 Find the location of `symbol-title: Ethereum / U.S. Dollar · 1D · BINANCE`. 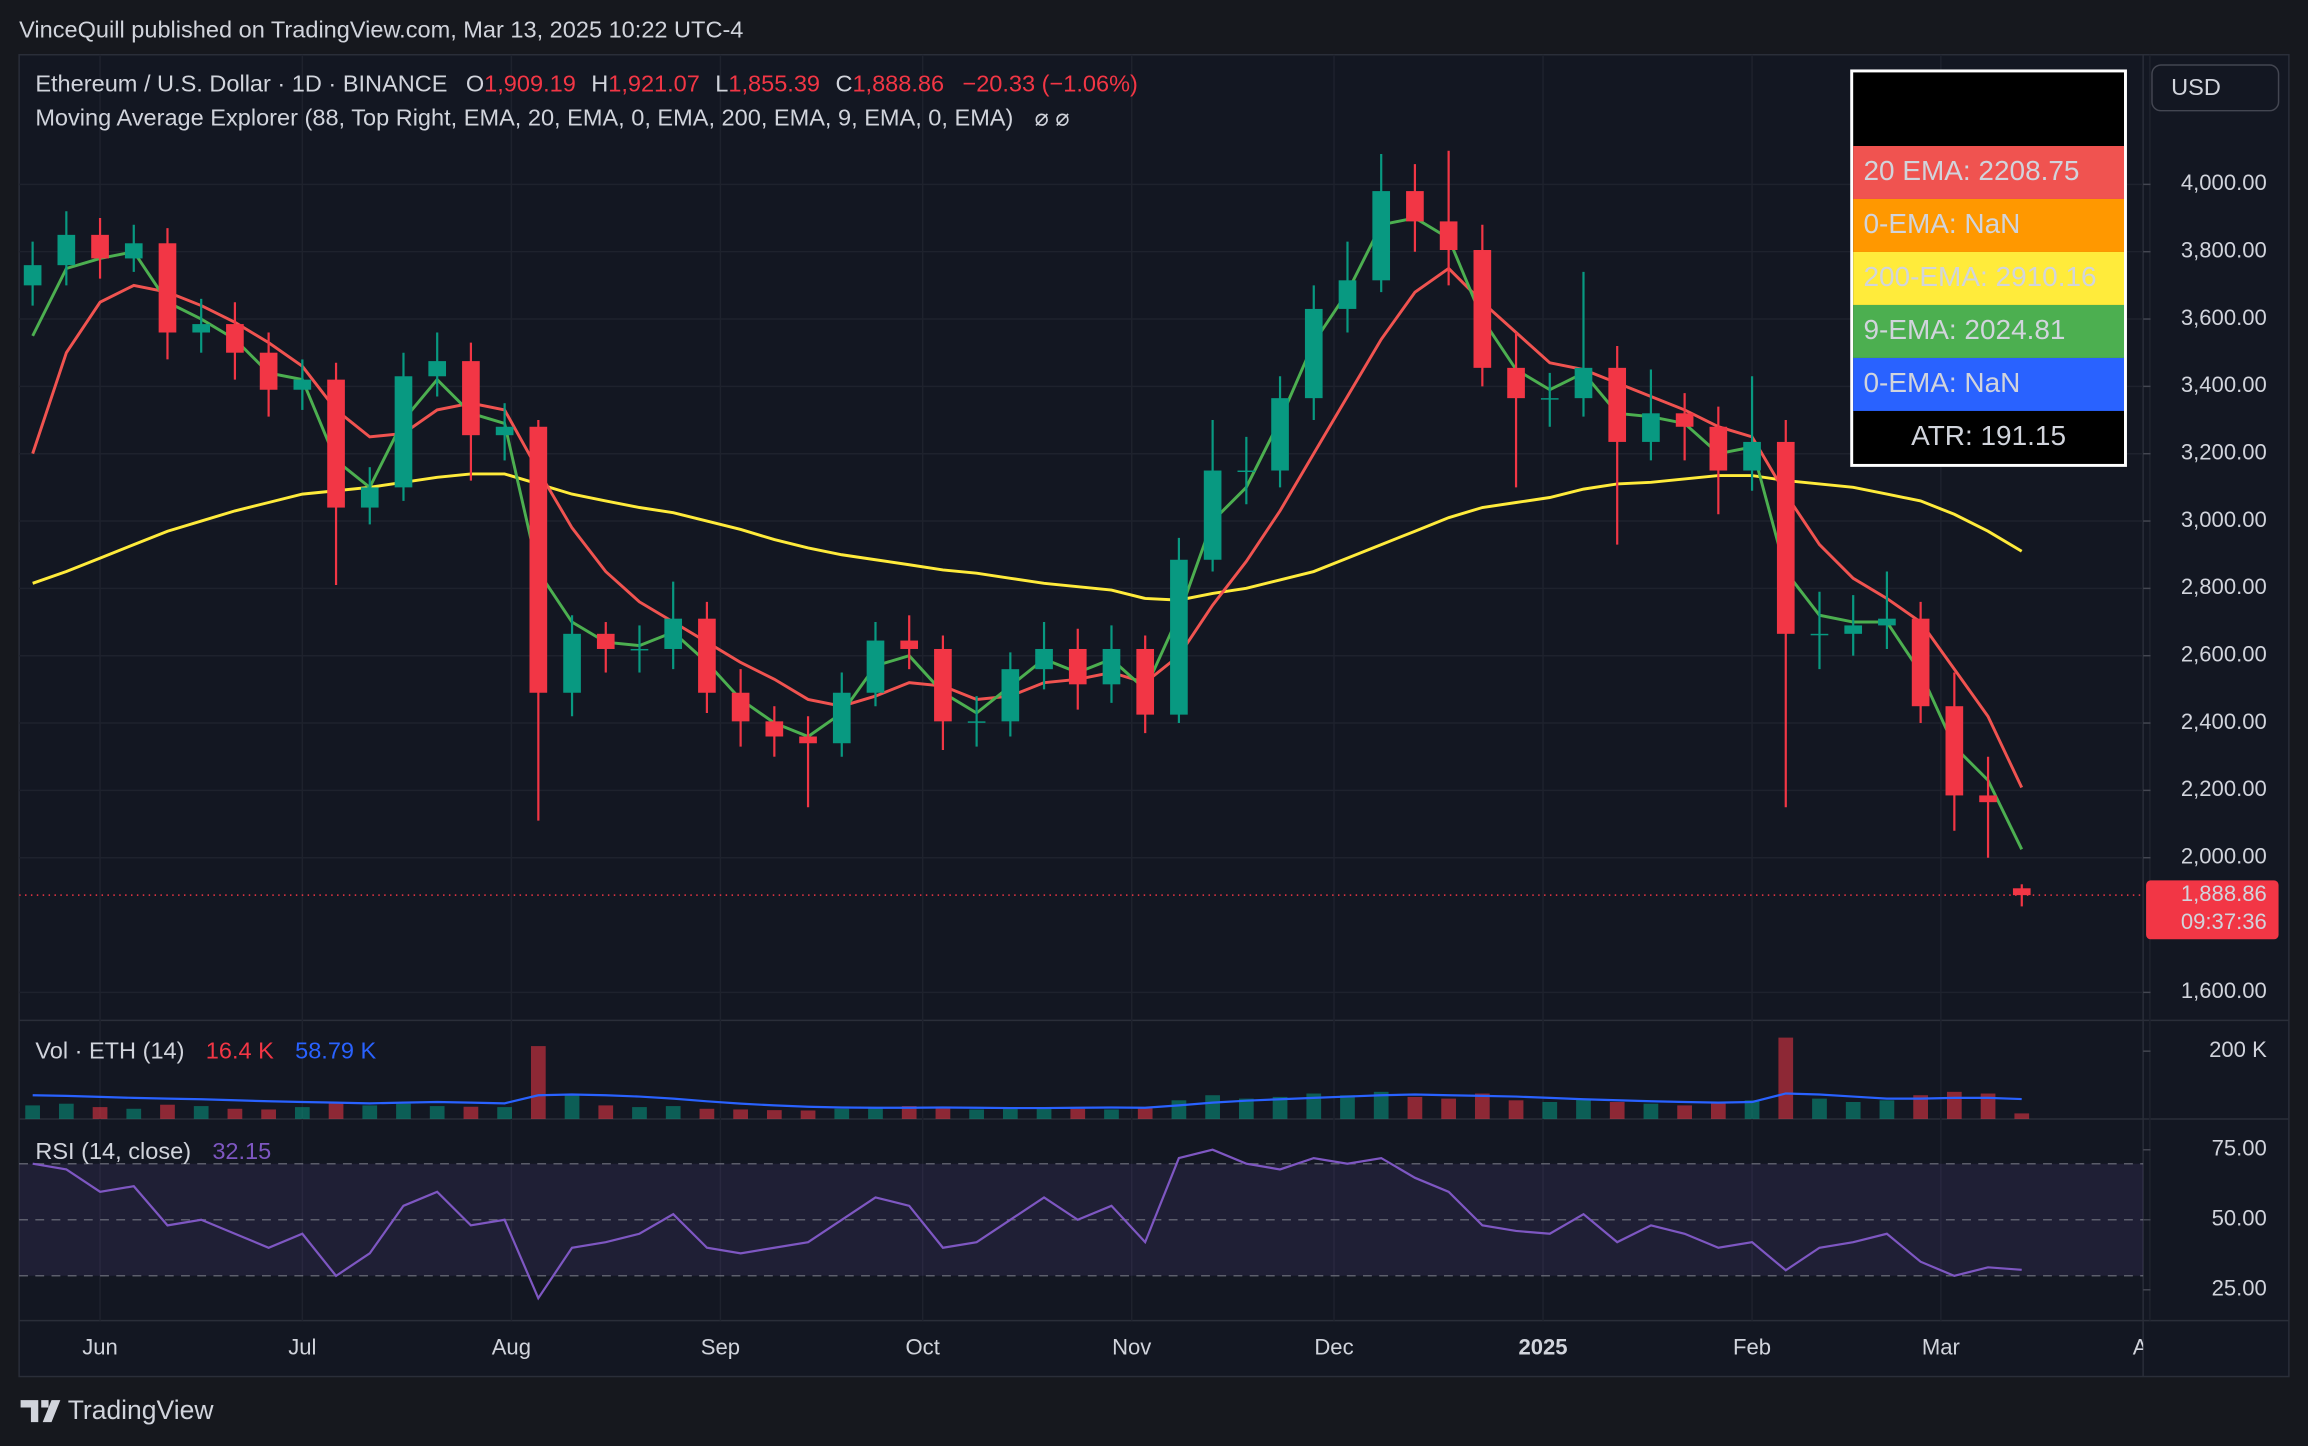

symbol-title: Ethereum / U.S. Dollar · 1D · BINANCE is located at coordinates (241, 84).